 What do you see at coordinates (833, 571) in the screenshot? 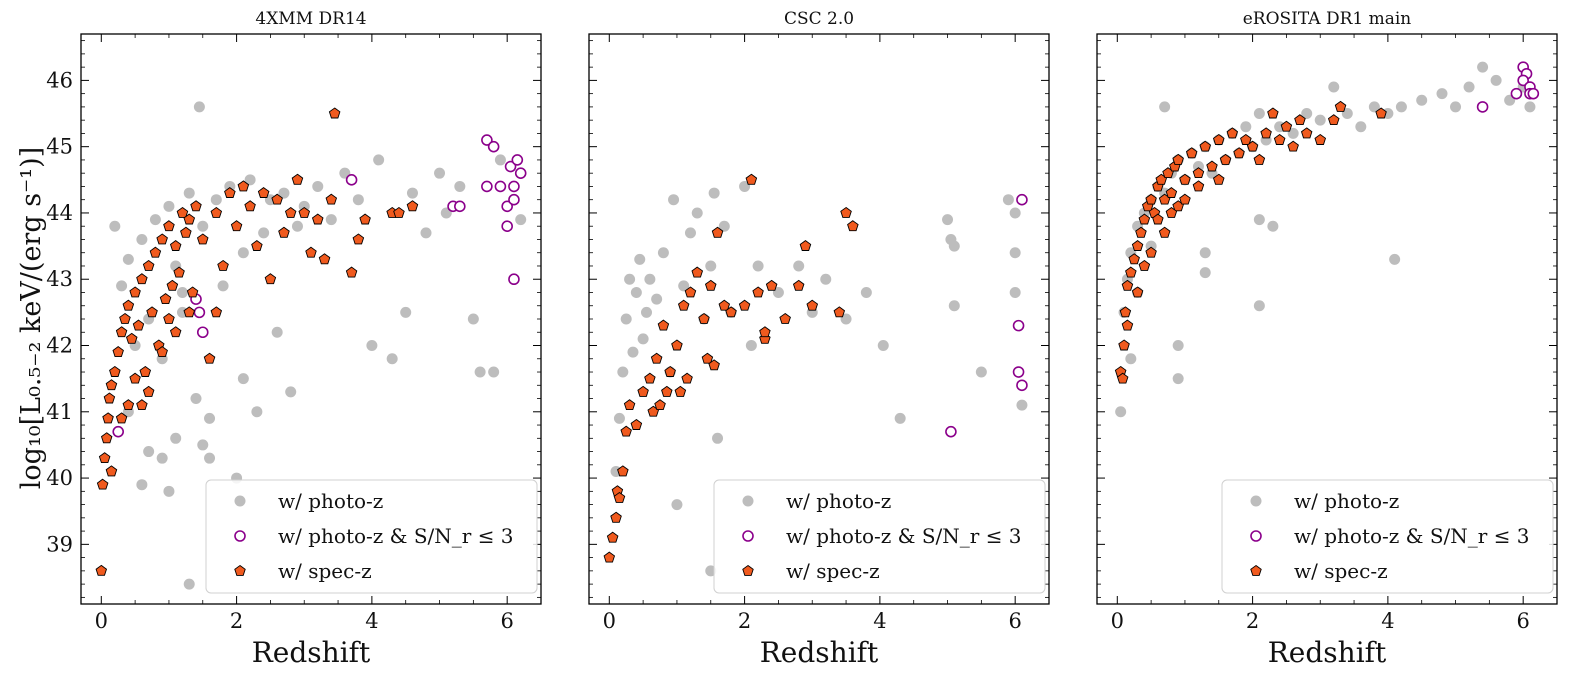
I see `legend-label: w/ spec-z` at bounding box center [833, 571].